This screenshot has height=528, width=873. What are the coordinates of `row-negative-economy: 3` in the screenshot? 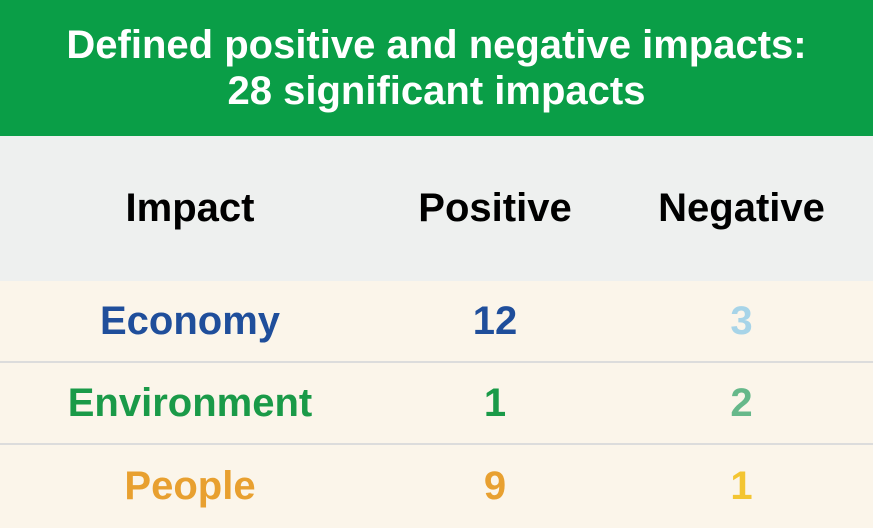 It's located at (741, 320).